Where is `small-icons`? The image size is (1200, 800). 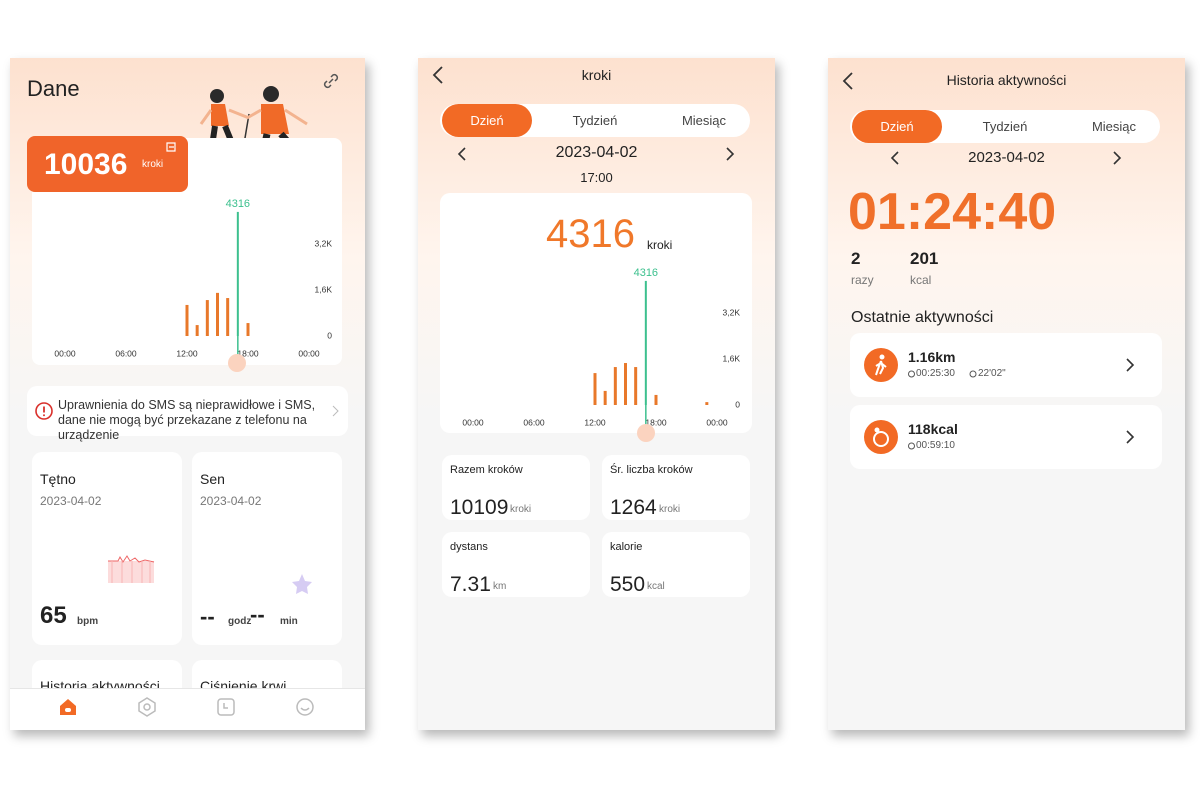 small-icons is located at coordinates (942, 374).